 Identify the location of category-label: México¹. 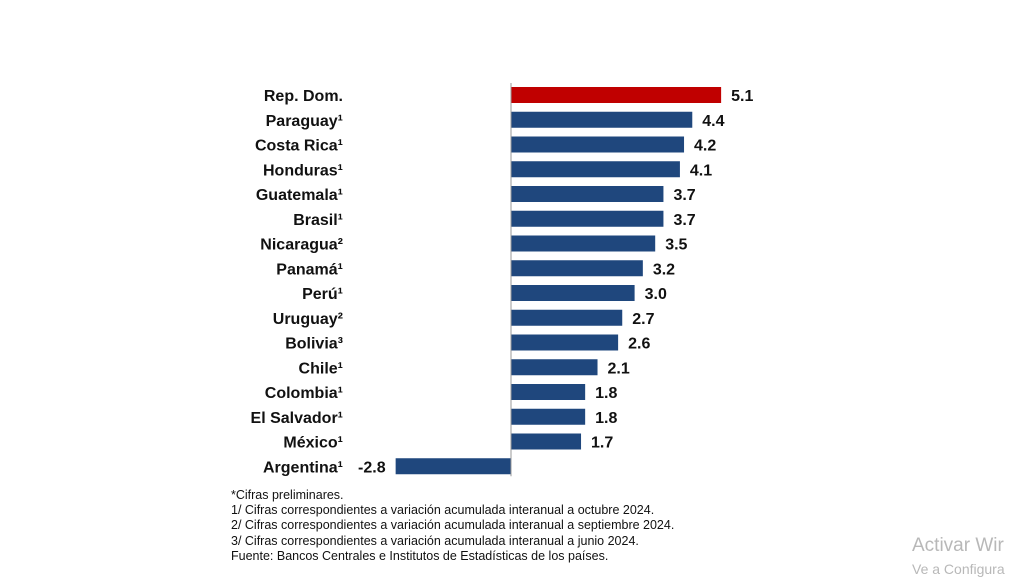
(313, 443).